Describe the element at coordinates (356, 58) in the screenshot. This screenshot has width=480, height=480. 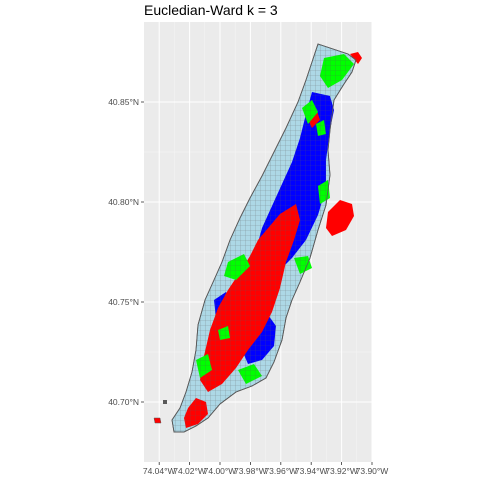
I see `cluster-red-north-tip` at that location.